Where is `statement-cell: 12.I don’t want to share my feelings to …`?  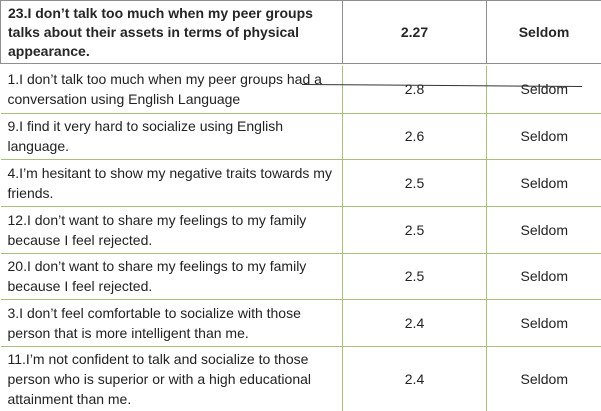 statement-cell: 12.I don’t want to share my feelings to … is located at coordinates (171, 230).